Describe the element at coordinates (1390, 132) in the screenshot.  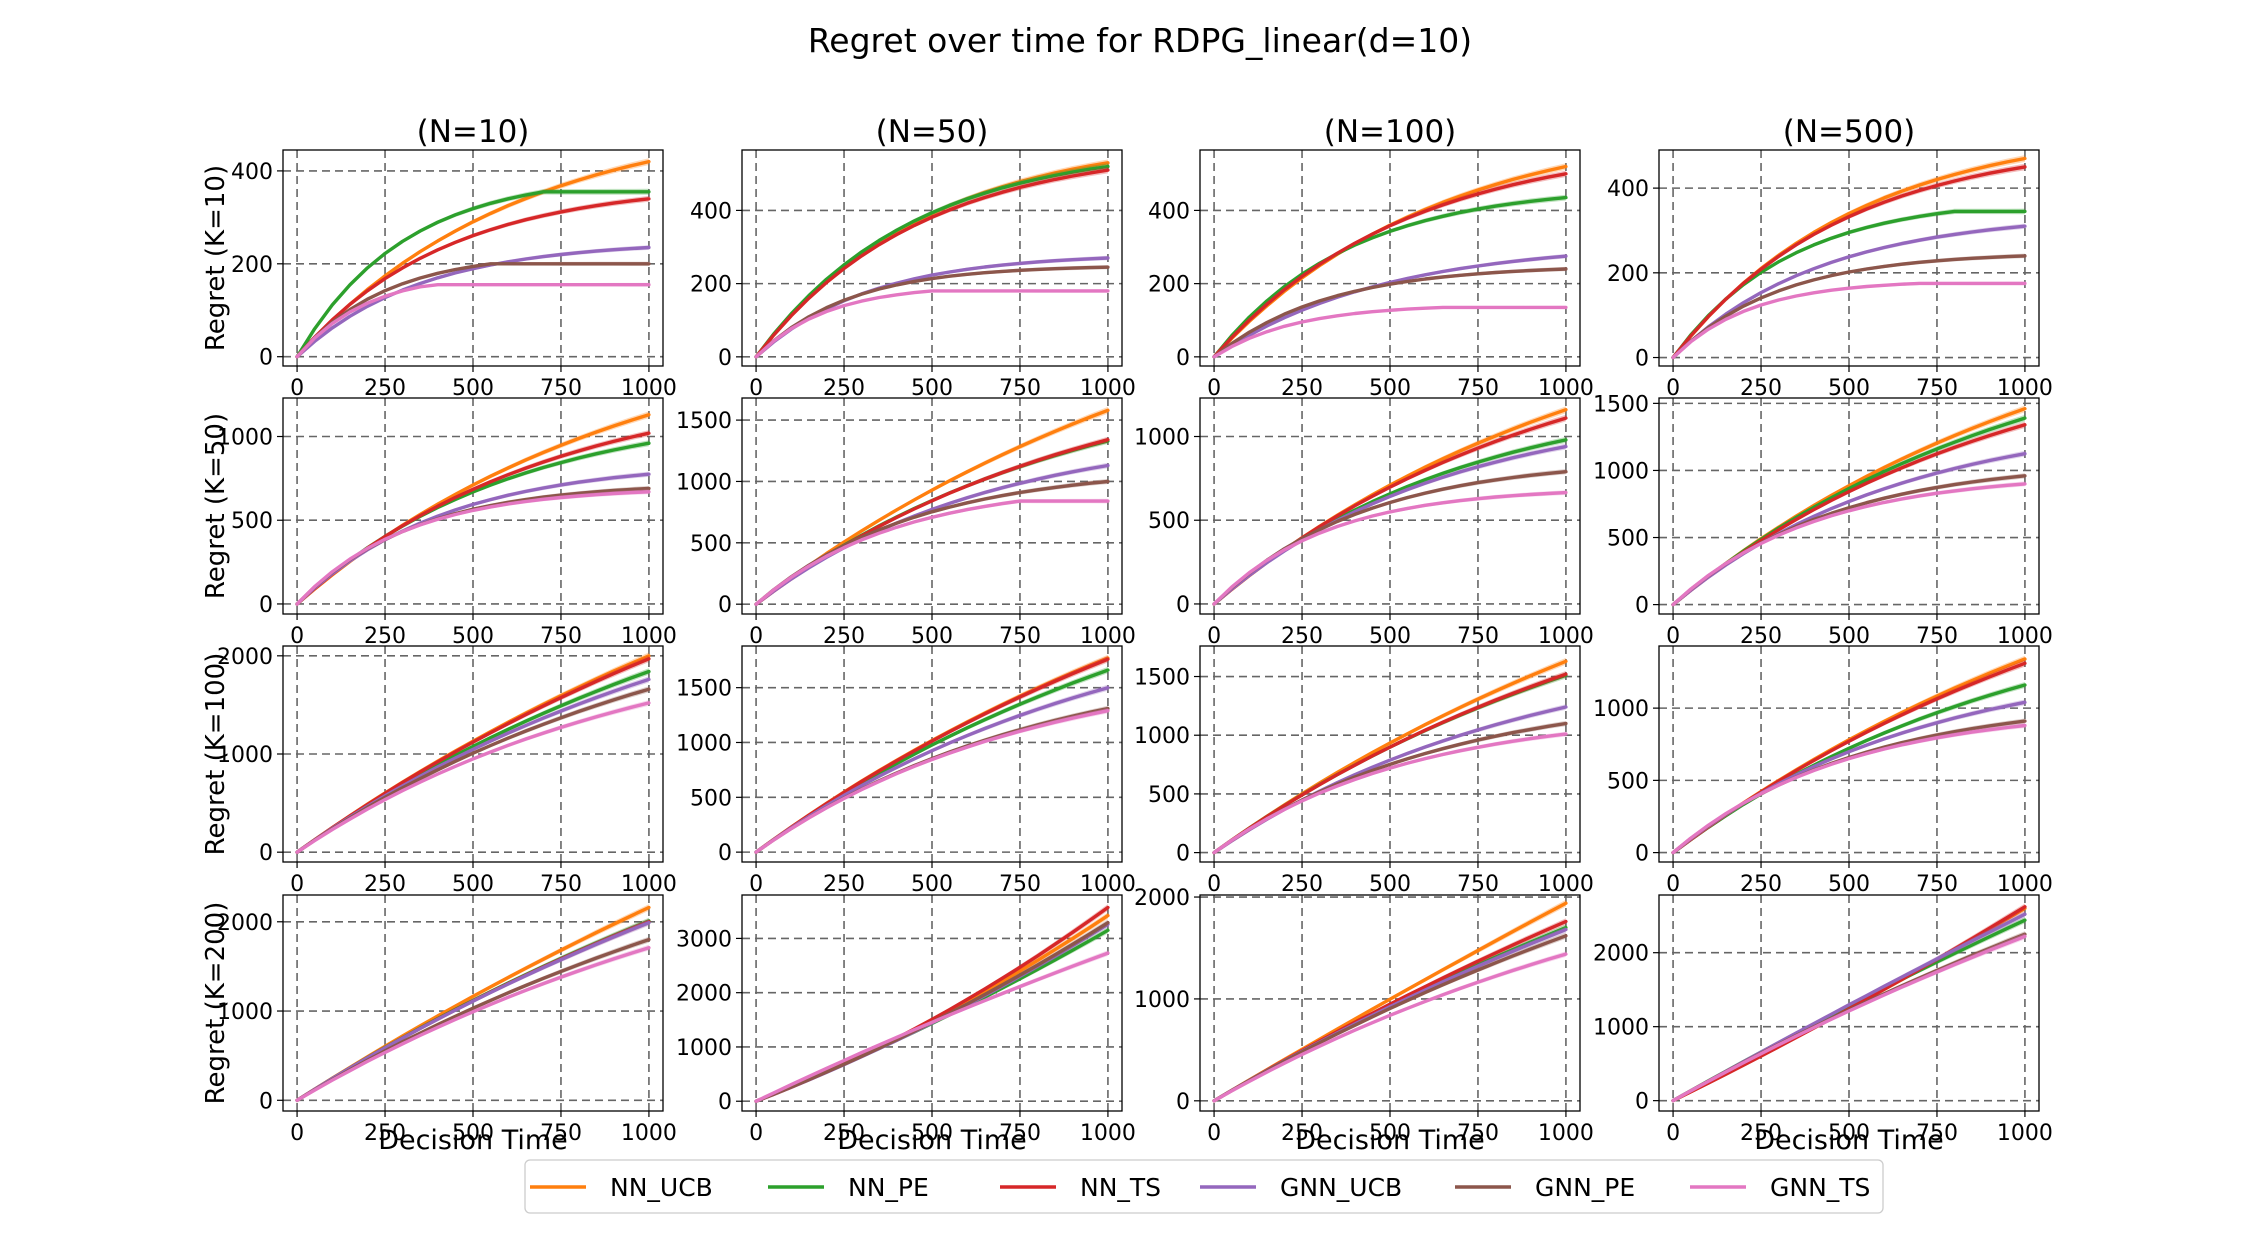
I see `column-title-2: (N=100)` at that location.